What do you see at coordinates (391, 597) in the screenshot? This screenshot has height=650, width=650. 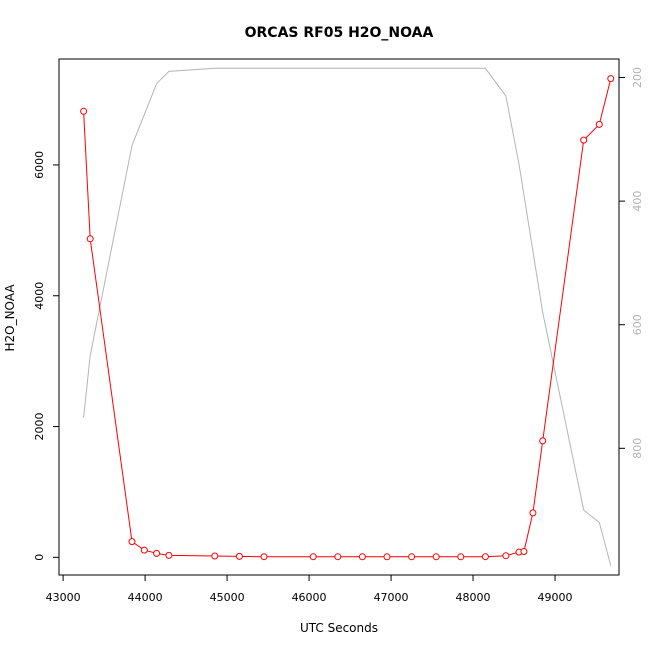 I see `x-tick-label: 47000` at bounding box center [391, 597].